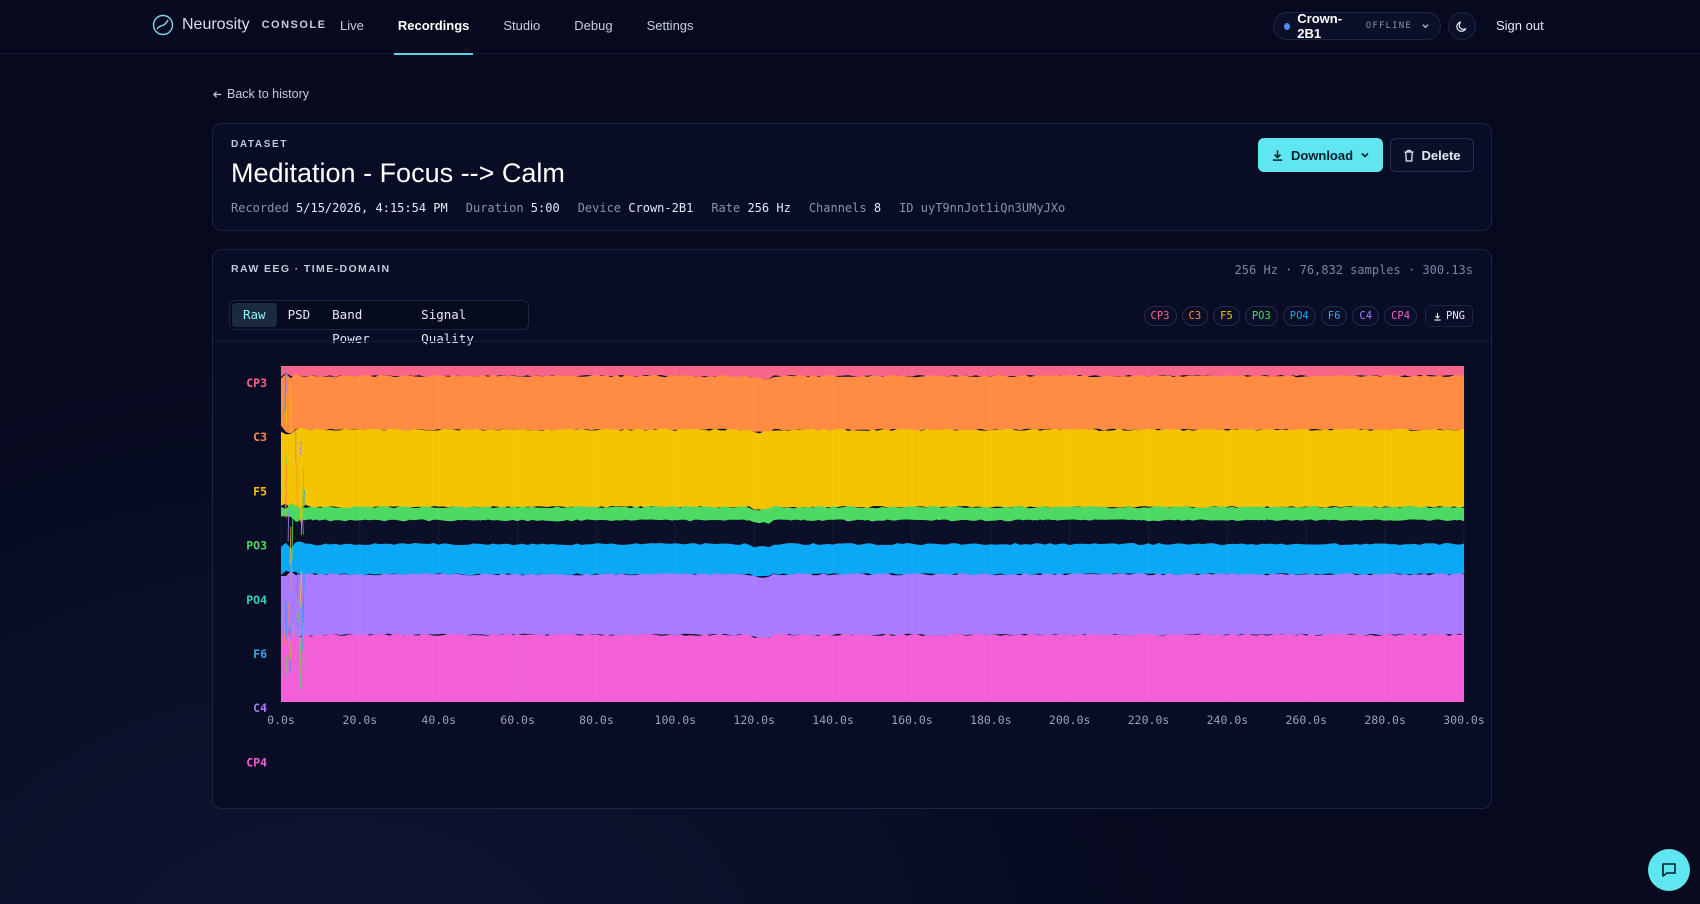 Image resolution: width=1700 pixels, height=904 pixels. Describe the element at coordinates (259, 144) in the screenshot. I see `dataset-eyebrow: DATASET` at that location.